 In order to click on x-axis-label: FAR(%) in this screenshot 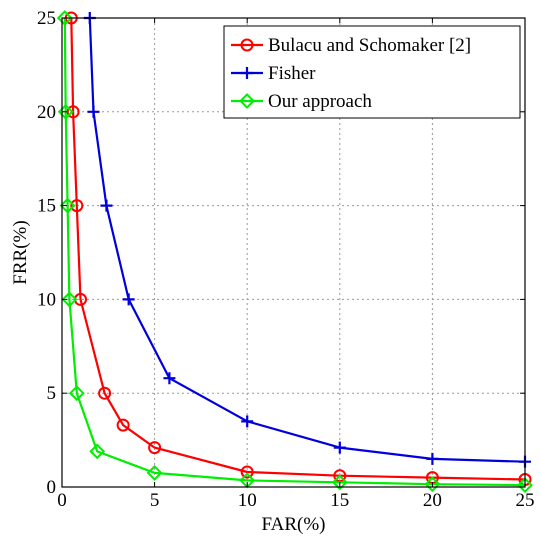, I will do `click(293, 524)`.